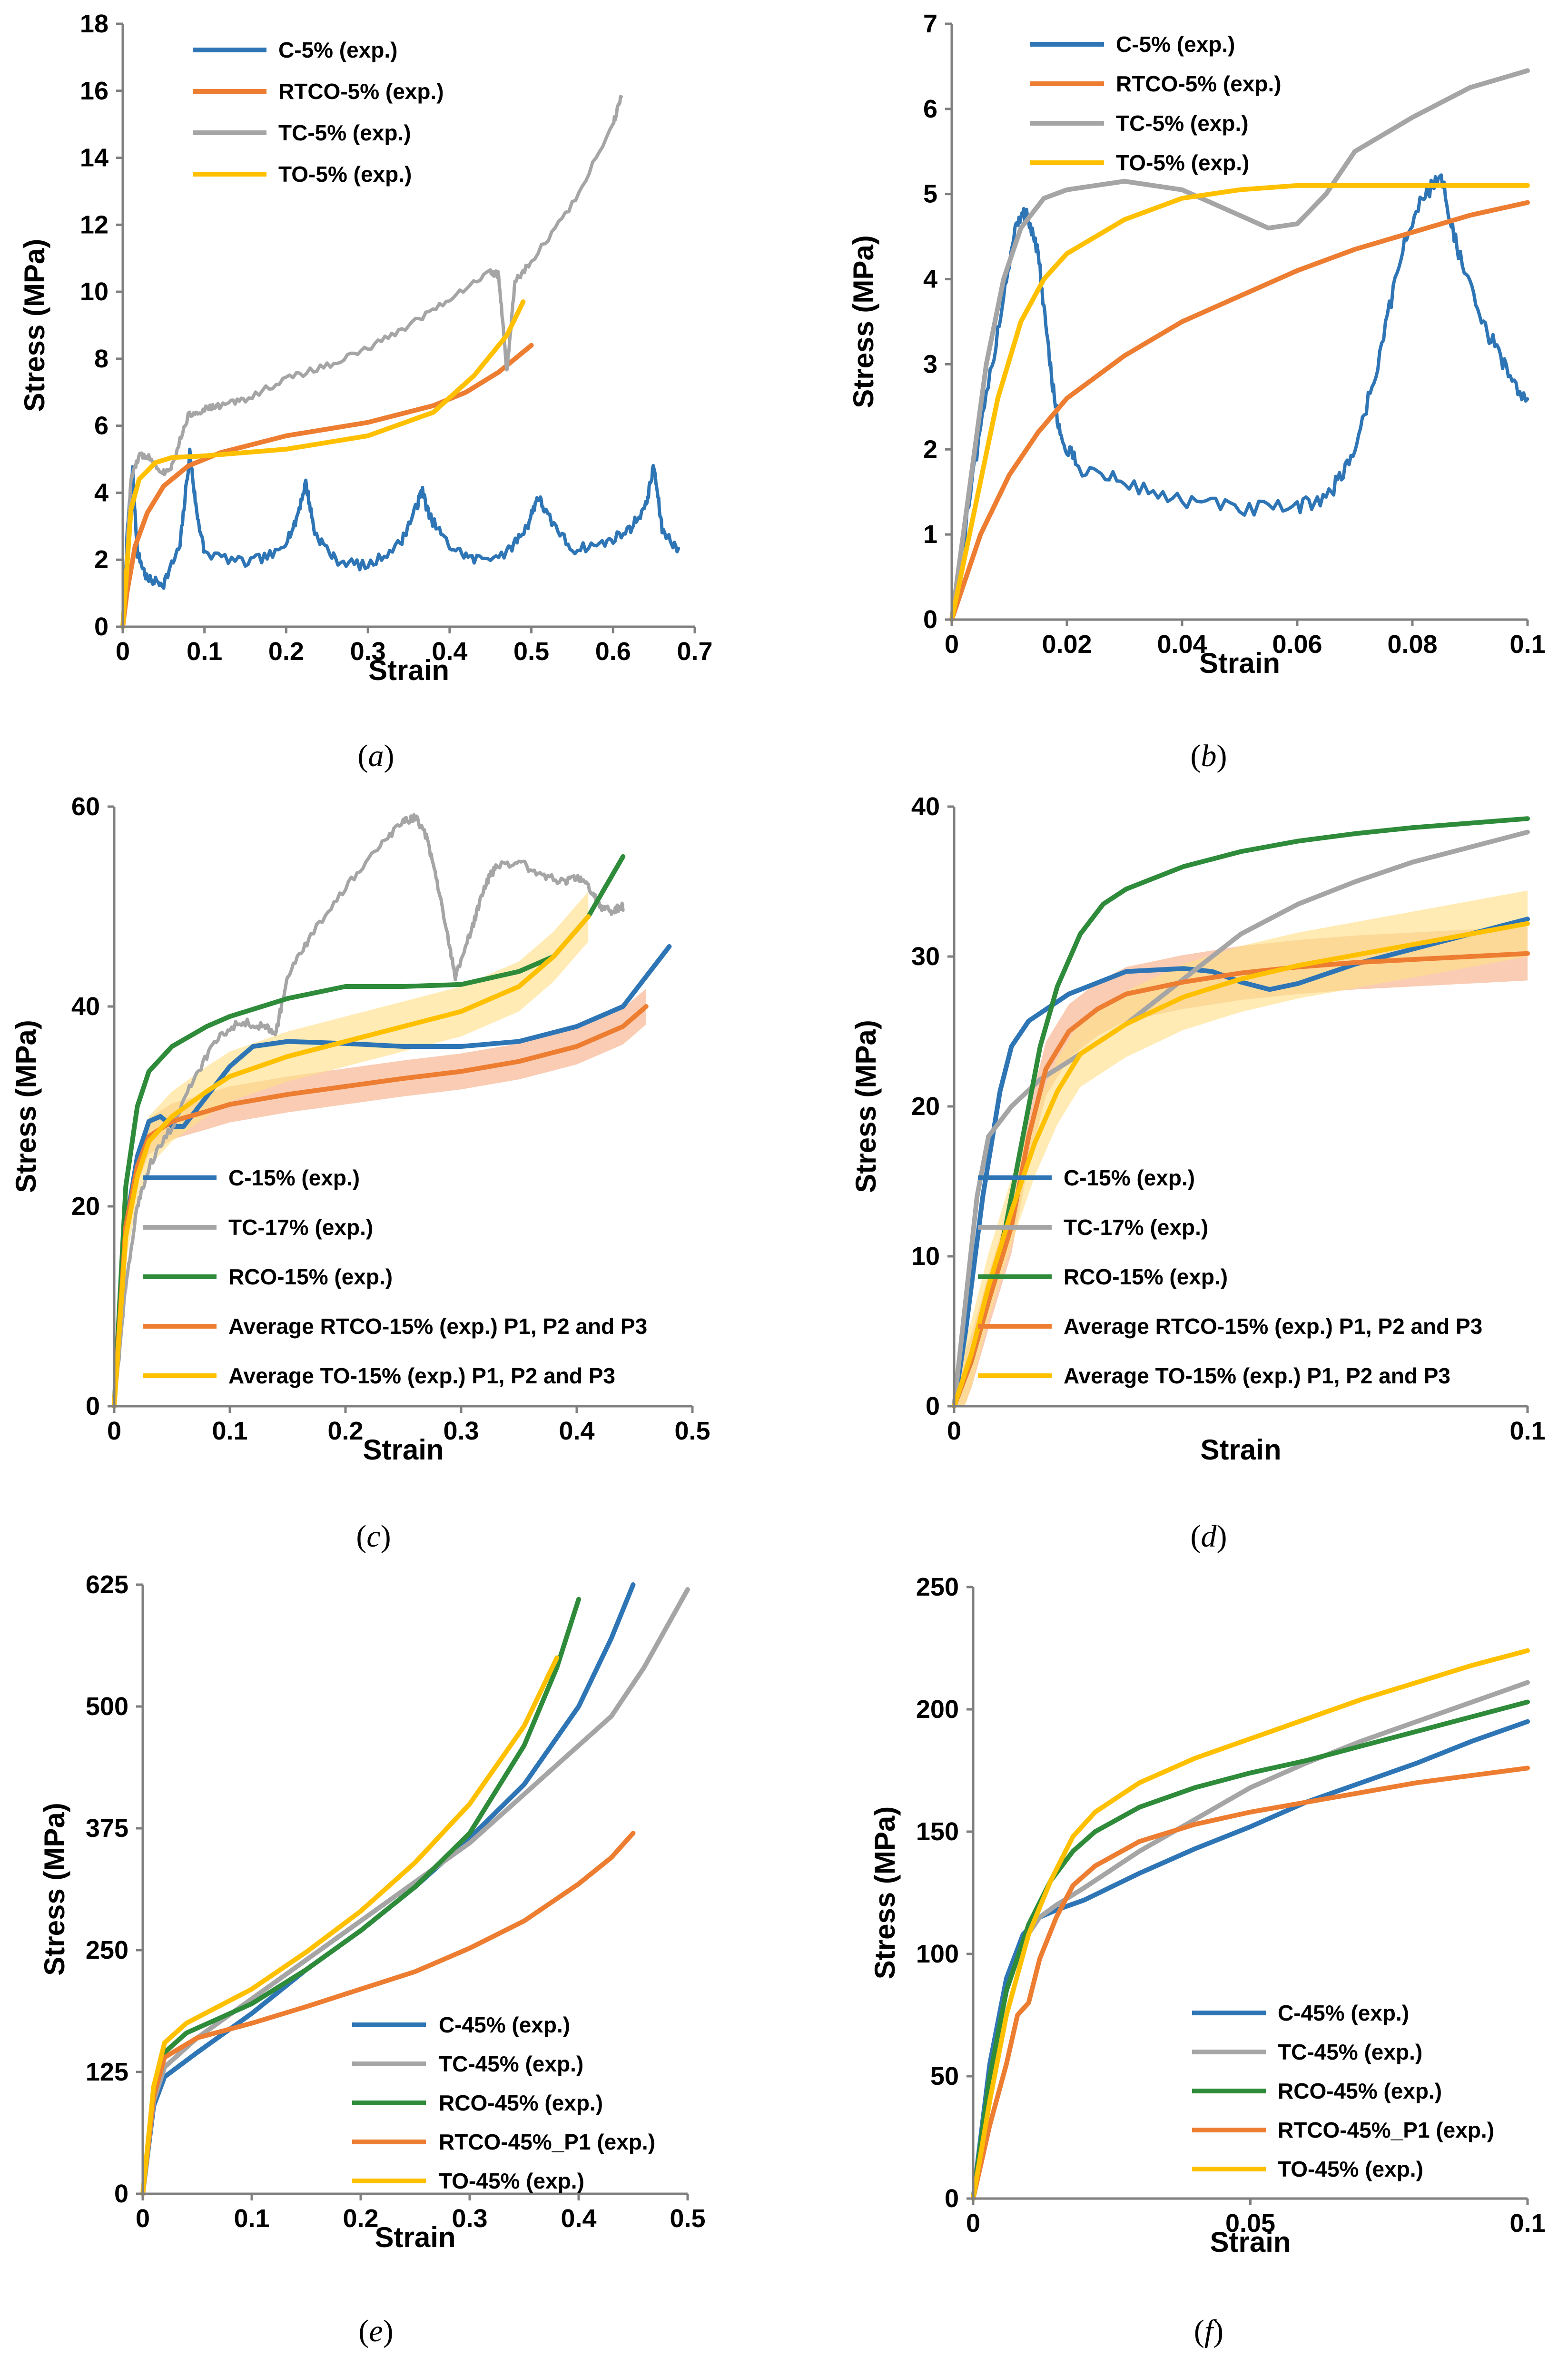 Image resolution: width=1568 pixels, height=2367 pixels. Describe the element at coordinates (613, 651) in the screenshot. I see `x-tick-label: 0.6` at that location.